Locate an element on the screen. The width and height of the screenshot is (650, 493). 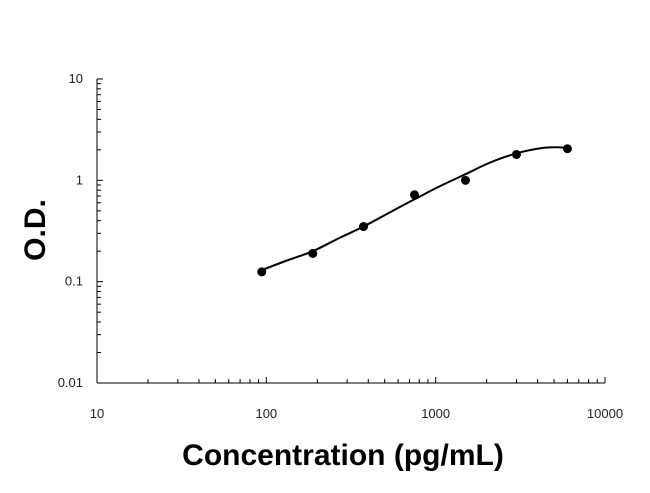
y-tick-label: 0.1 is located at coordinates (74, 281).